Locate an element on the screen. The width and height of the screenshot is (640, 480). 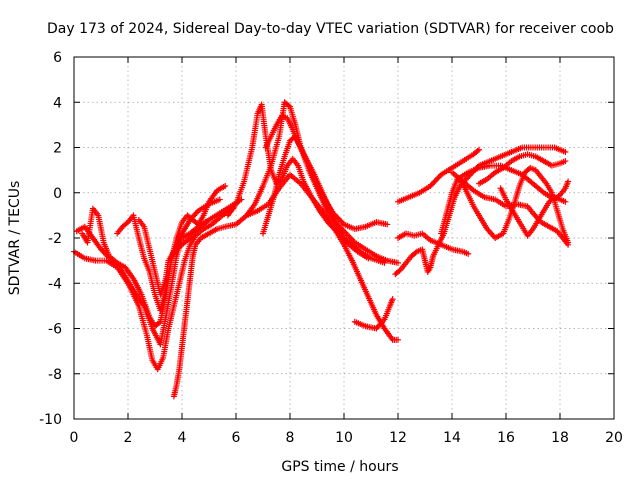
series-sat-a is located at coordinates (154, 289).